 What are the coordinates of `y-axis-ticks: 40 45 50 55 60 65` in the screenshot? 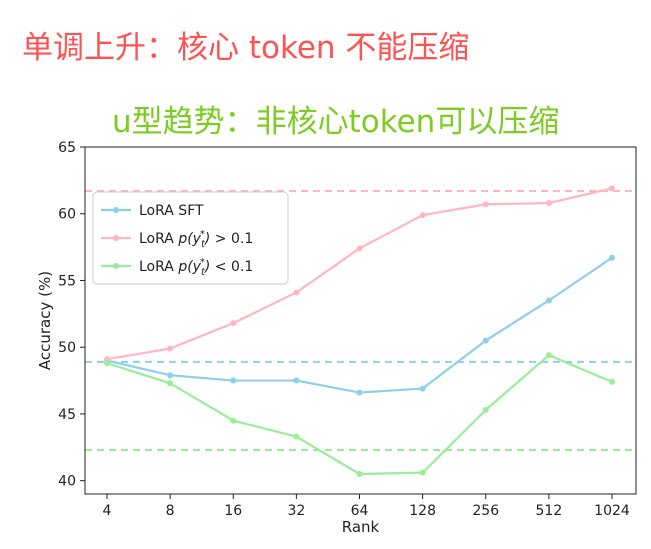 It's located at (71, 315).